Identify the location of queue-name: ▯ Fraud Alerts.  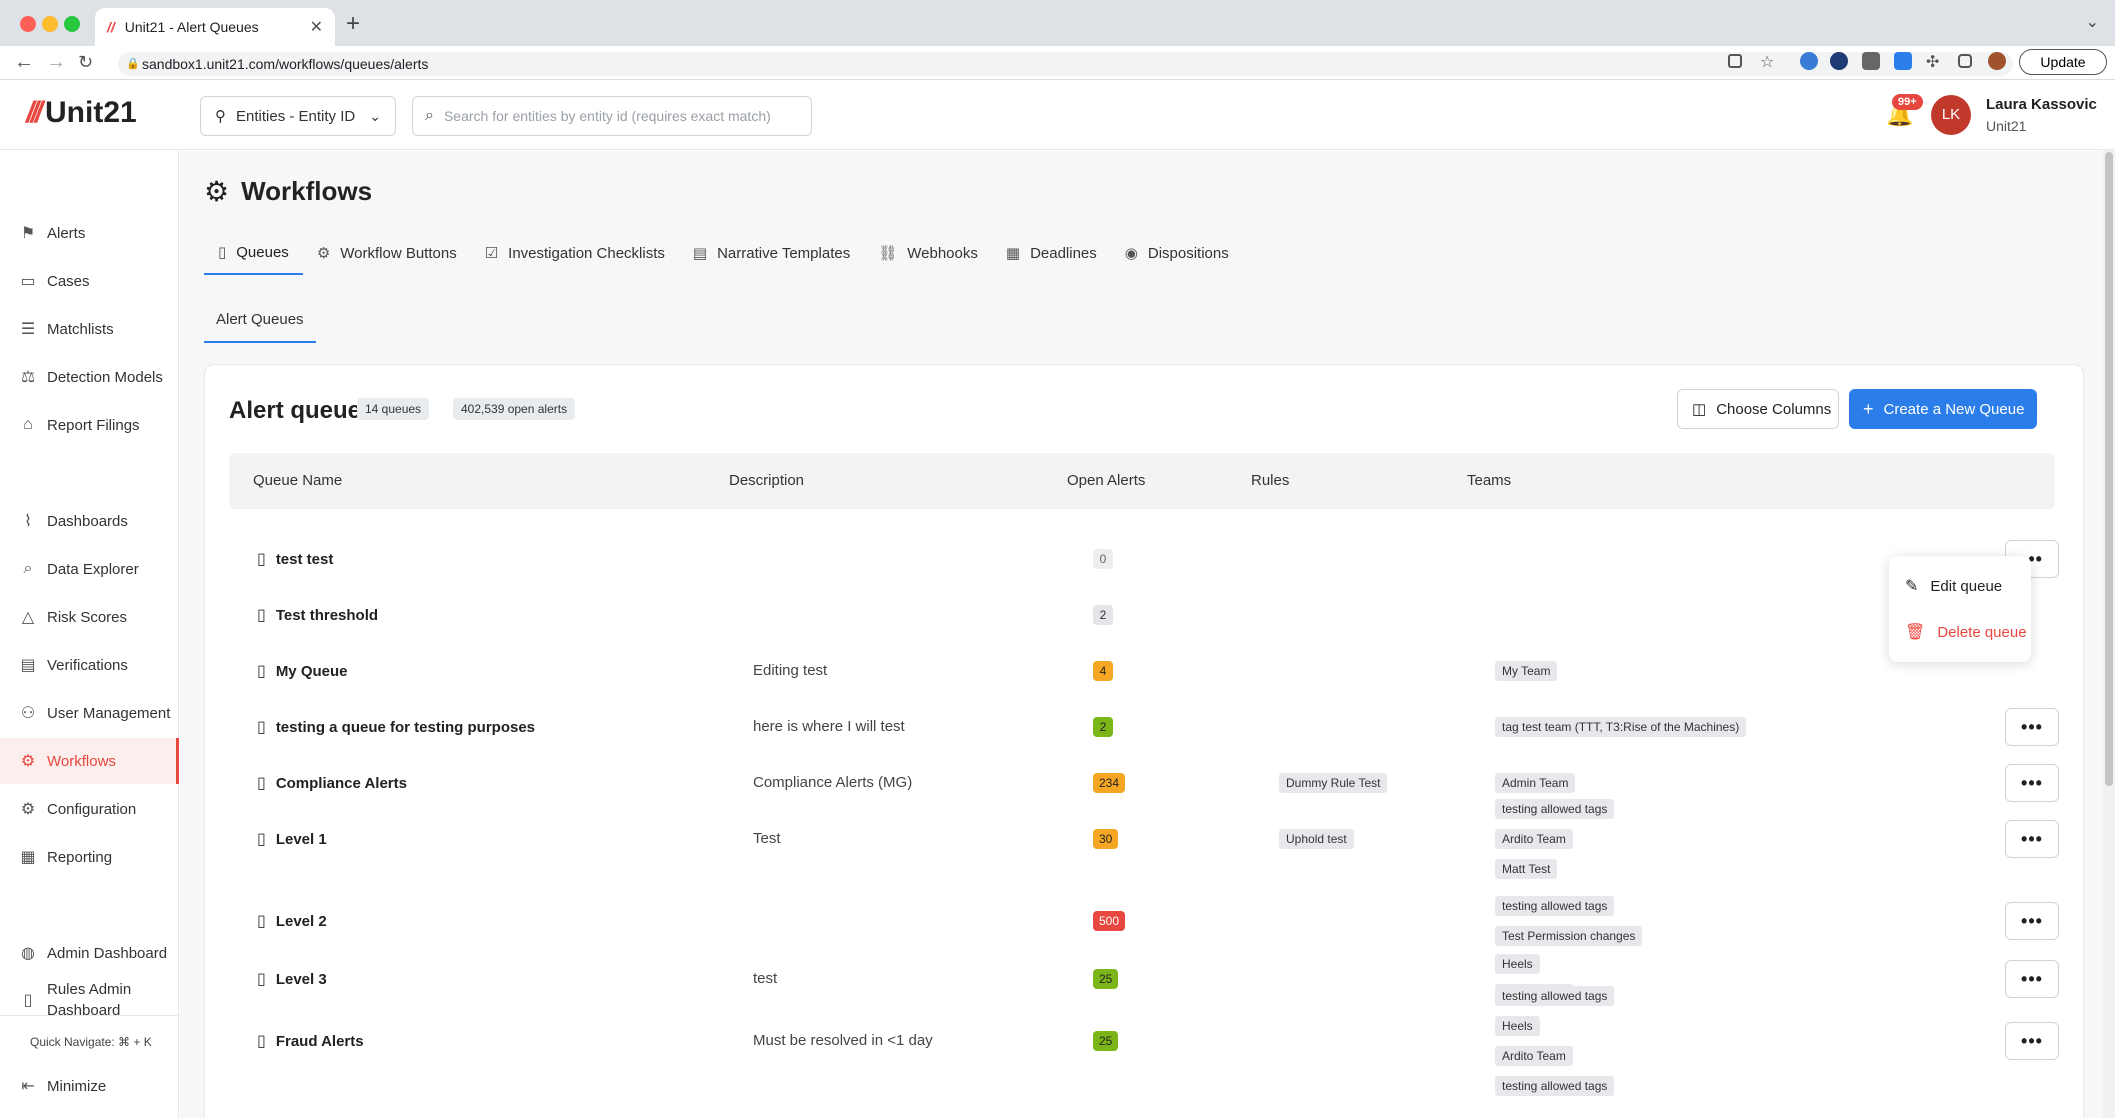
(310, 1041).